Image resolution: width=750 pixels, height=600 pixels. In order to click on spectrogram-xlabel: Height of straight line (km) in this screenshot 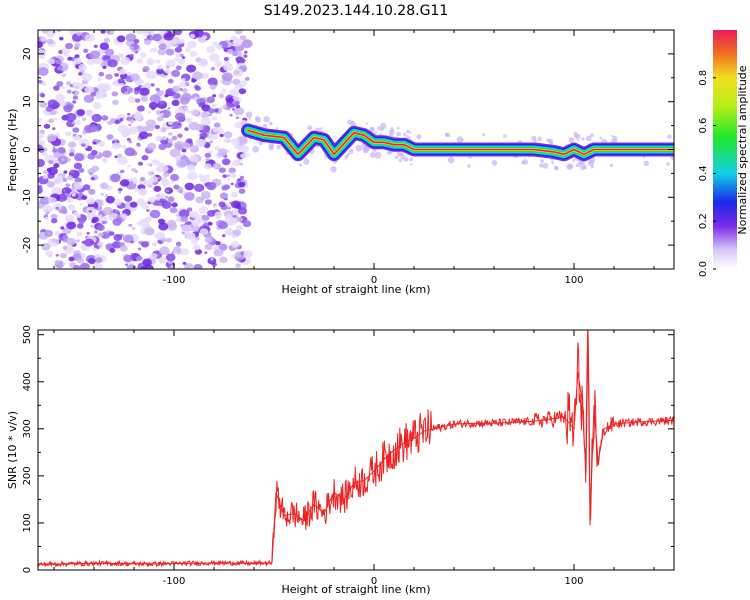, I will do `click(355, 289)`.